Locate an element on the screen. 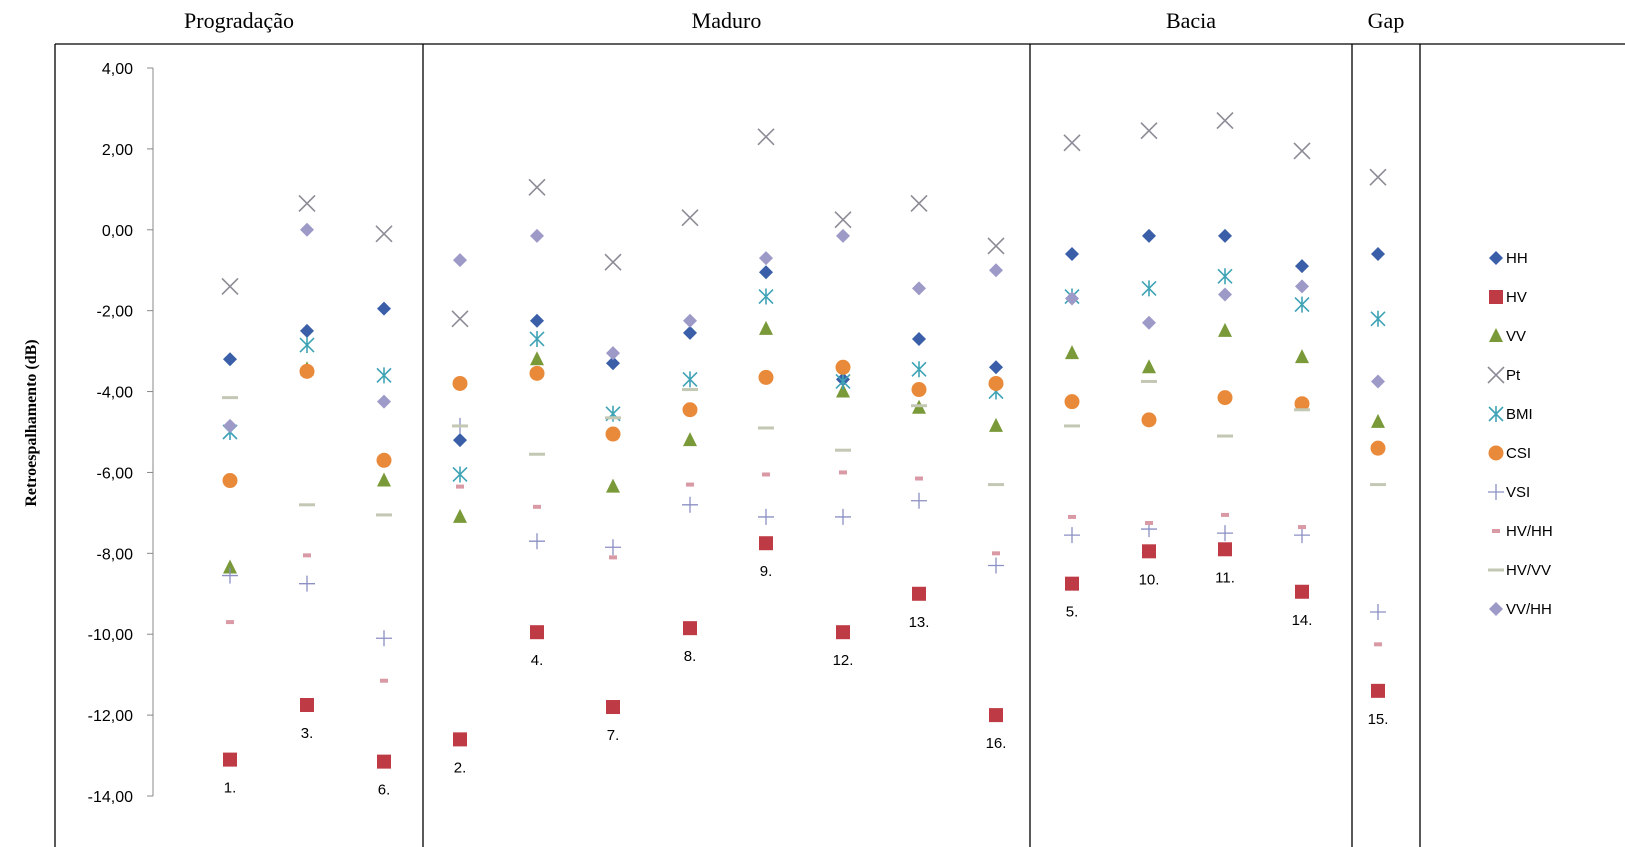  point-label-1: 1. is located at coordinates (230, 788).